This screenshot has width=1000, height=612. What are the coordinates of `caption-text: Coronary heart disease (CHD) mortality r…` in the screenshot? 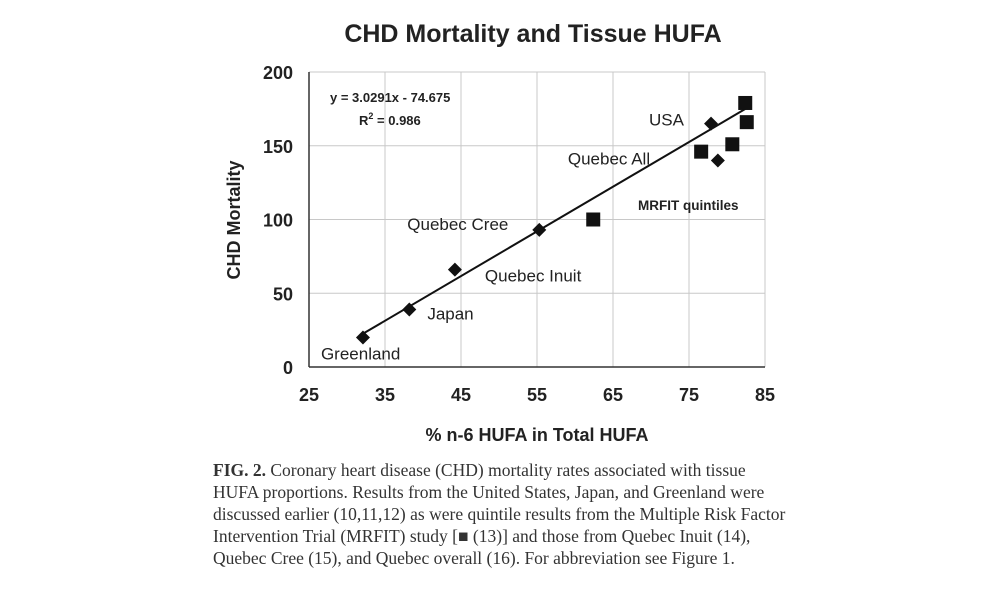 It's located at (499, 514).